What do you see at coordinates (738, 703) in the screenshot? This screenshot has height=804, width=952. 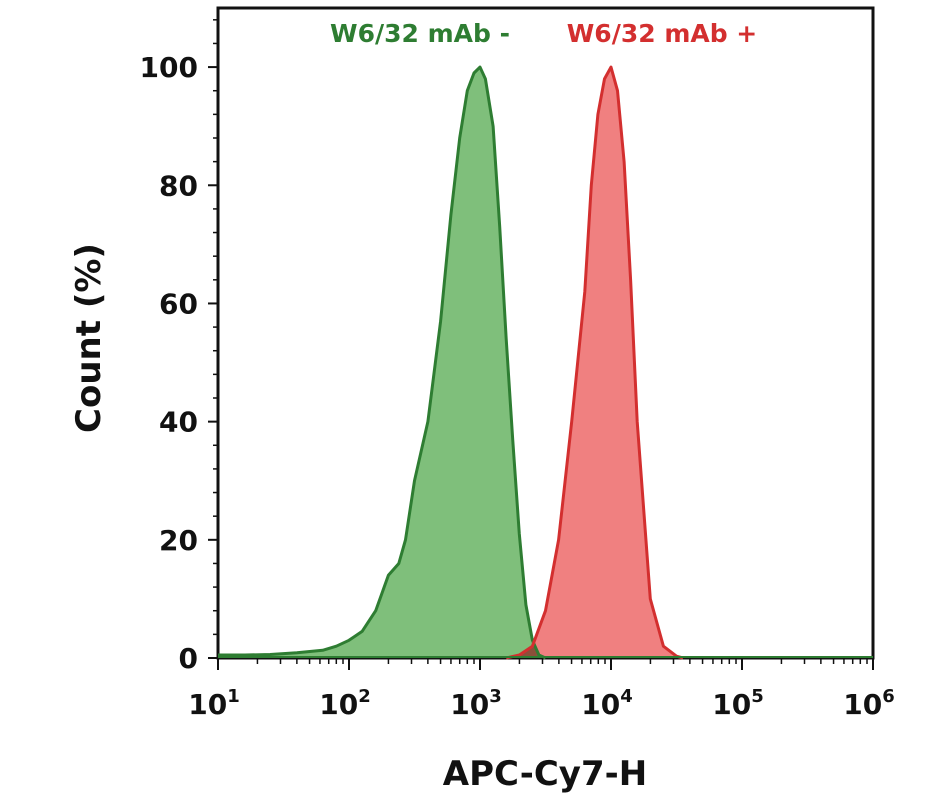 I see `x-tick-label: 10⁵` at bounding box center [738, 703].